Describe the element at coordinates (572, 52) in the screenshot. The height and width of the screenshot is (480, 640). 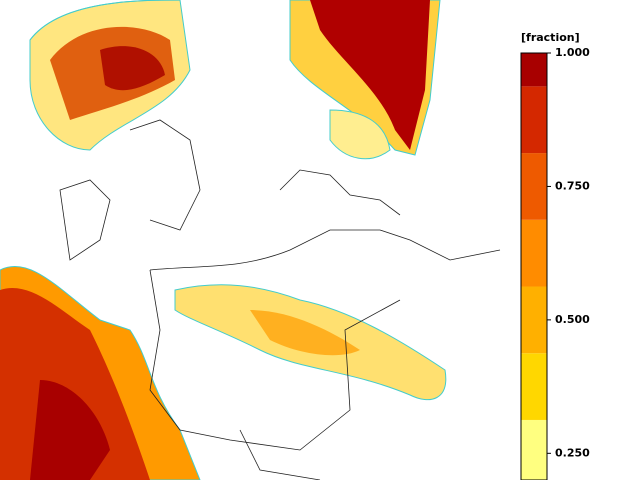
I see `colorbar-tick-label: 1.000` at that location.